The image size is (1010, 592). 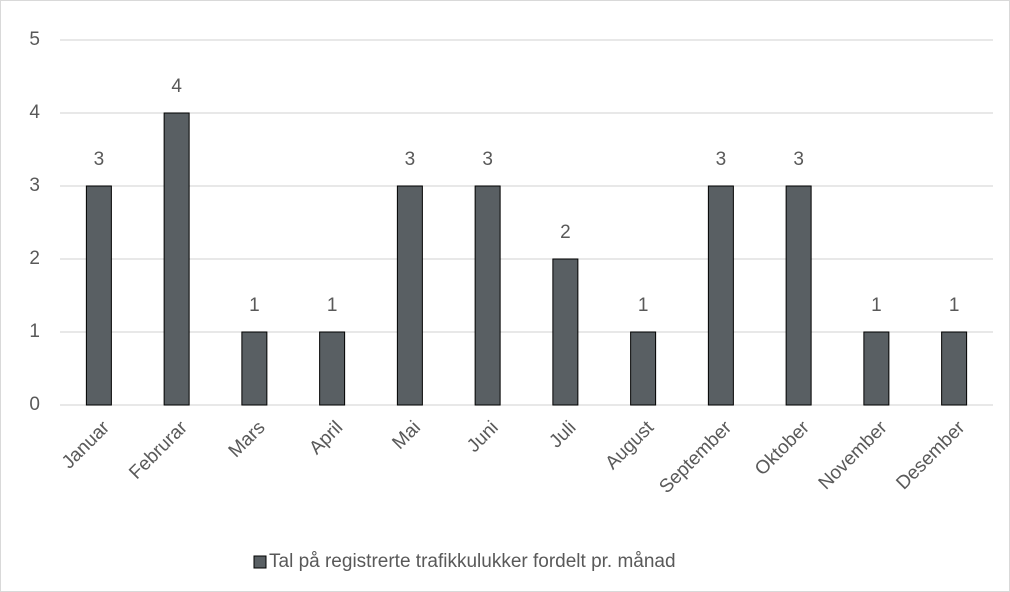 What do you see at coordinates (34, 39) in the screenshot?
I see `y-tick-label: 5` at bounding box center [34, 39].